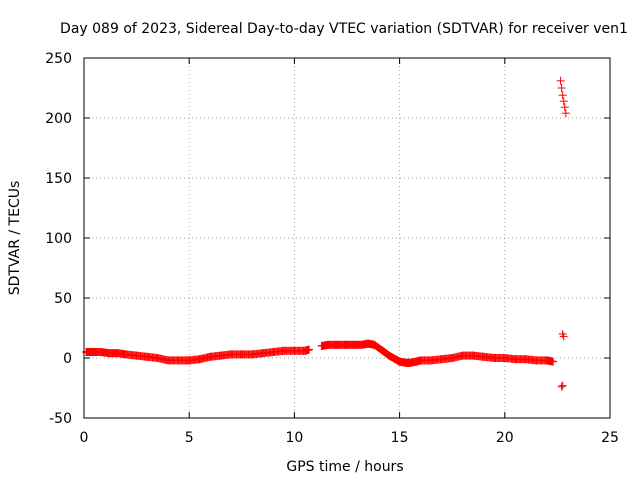 This screenshot has width=640, height=480. What do you see at coordinates (63, 299) in the screenshot?
I see `y-tick-label: 50` at bounding box center [63, 299].